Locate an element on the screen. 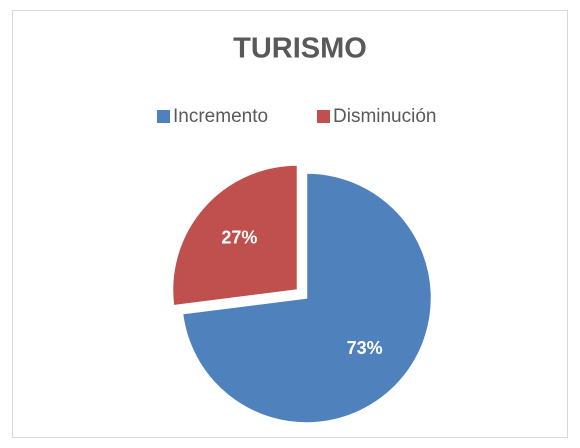 The height and width of the screenshot is (448, 580). pie-slice is located at coordinates (235, 235).